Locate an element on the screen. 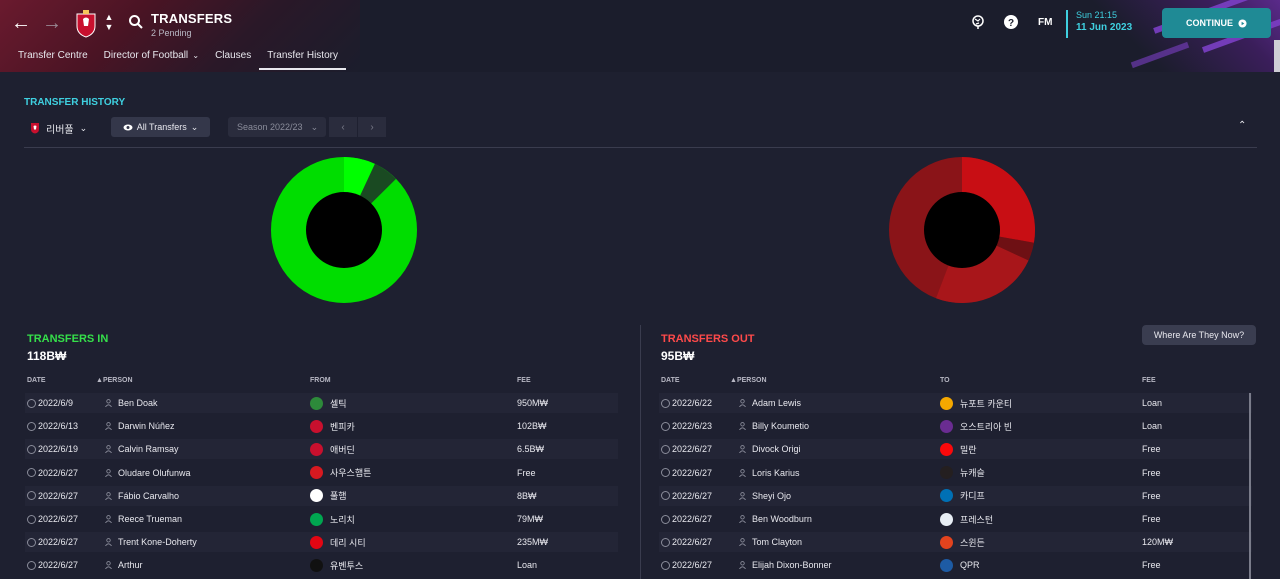 The image size is (1280, 579). table-row: 2022/6/27 Trent Kone-Doherty 데리 시티 235M₩ is located at coordinates (321, 542).